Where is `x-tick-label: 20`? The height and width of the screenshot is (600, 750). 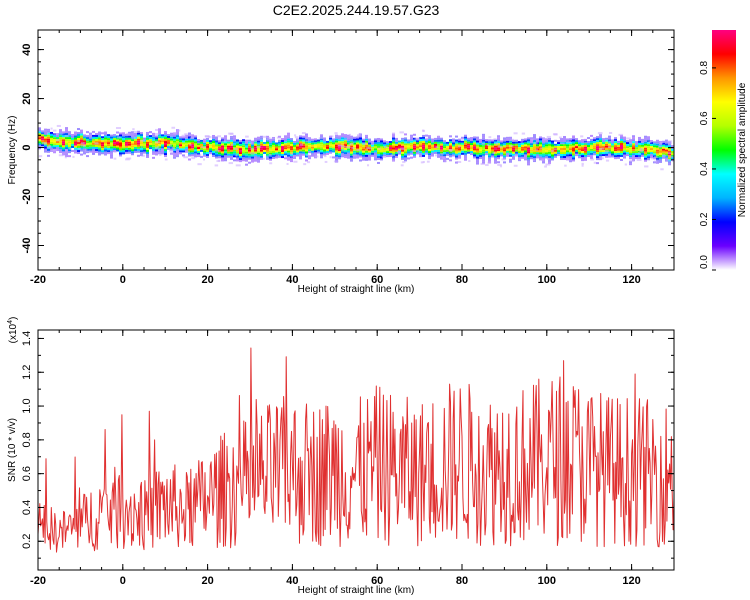 x-tick-label: 20 is located at coordinates (207, 581).